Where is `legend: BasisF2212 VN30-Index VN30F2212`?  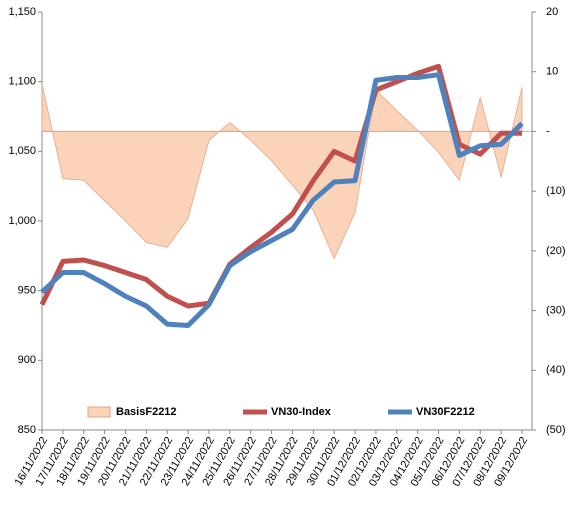
legend: BasisF2212 VN30-Index VN30F2212 is located at coordinates (281, 412).